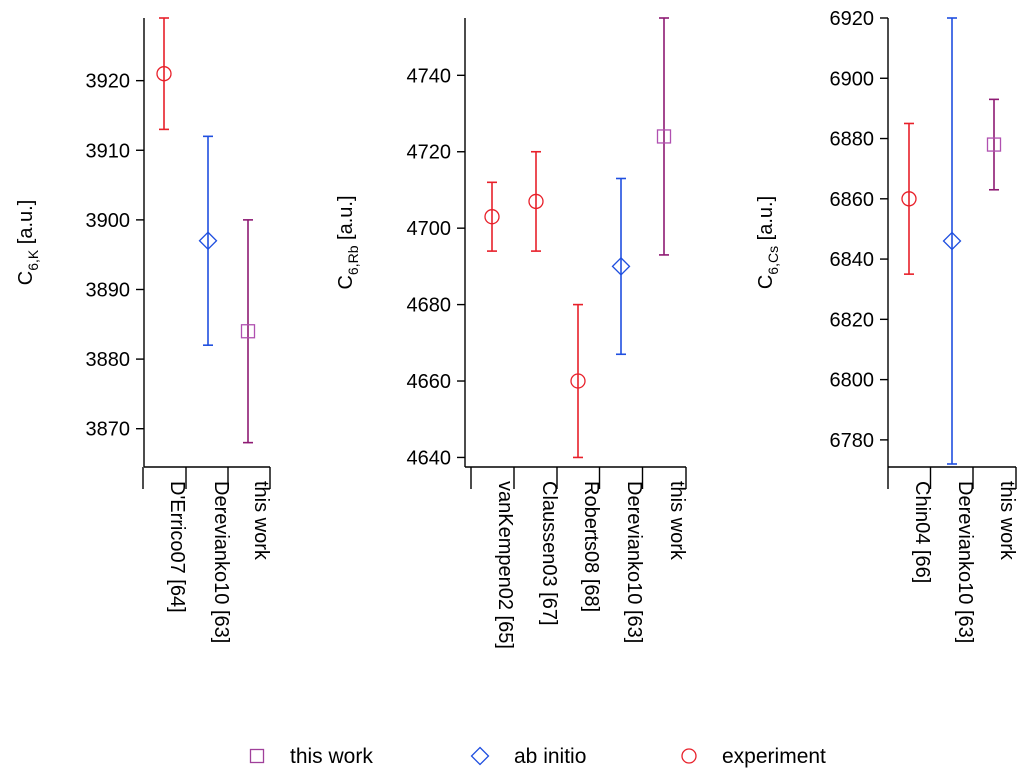 The width and height of the screenshot is (1024, 779). I want to click on y-tick-label: 4720, so click(429, 153).